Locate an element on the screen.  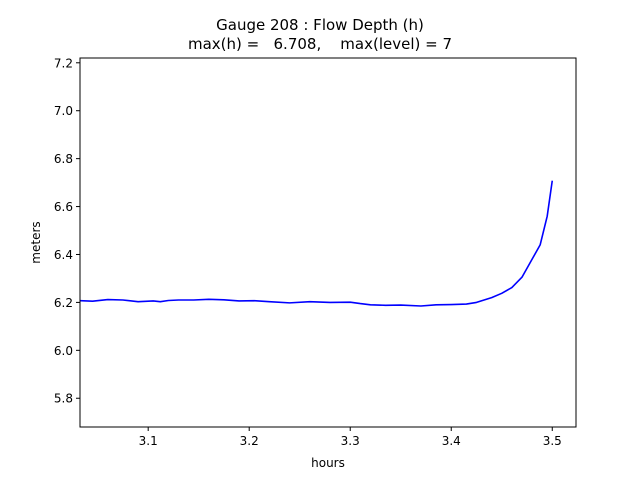
x-tick-label: 3.4 is located at coordinates (451, 441).